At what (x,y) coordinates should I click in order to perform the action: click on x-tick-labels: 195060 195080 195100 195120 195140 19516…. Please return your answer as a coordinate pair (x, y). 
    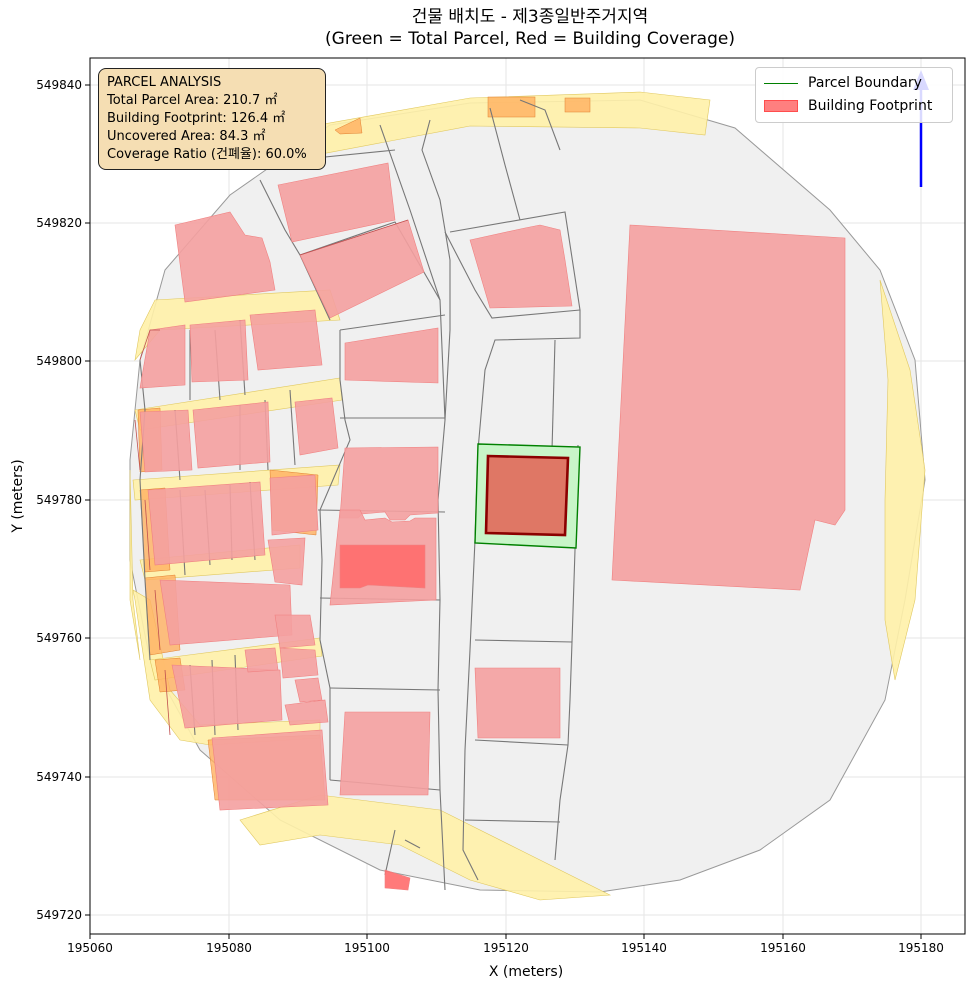
    Looking at the image, I should click on (505, 948).